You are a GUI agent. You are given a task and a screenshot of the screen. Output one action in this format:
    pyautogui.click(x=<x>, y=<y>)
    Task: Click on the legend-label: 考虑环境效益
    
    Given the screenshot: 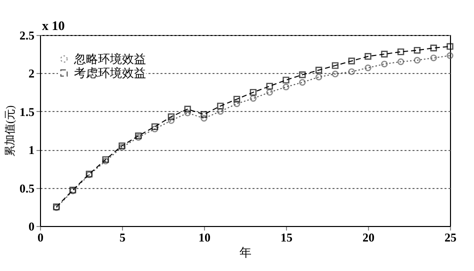 What is the action you would take?
    pyautogui.click(x=110, y=73)
    